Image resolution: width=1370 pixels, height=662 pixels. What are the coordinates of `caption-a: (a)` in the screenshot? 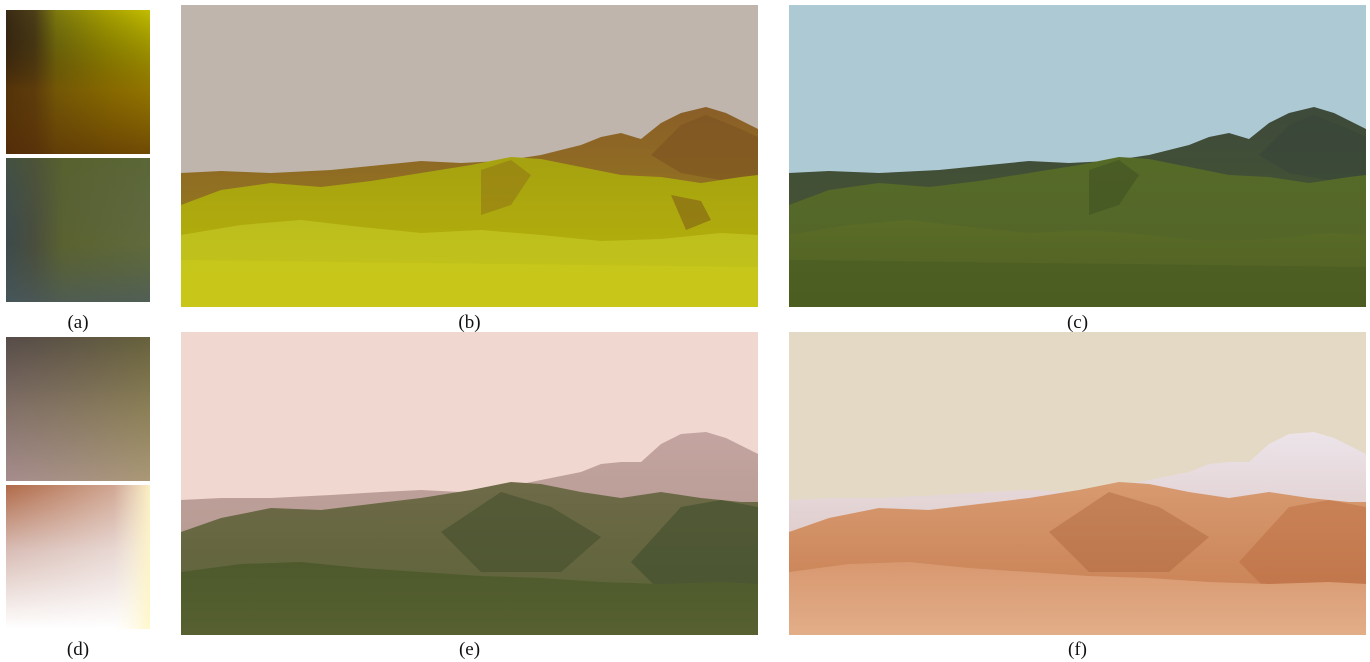 It's located at (78, 322).